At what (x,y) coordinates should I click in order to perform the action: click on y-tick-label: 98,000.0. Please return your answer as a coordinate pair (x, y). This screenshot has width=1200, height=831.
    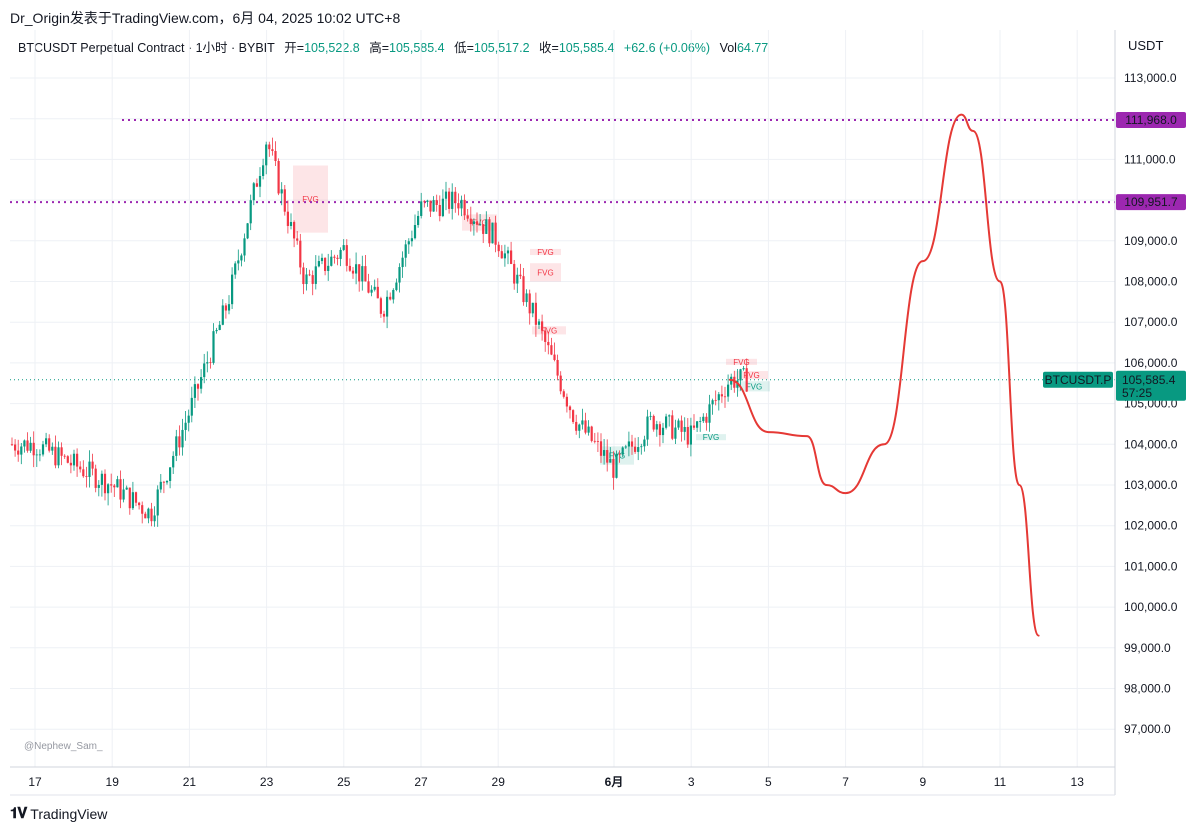
    Looking at the image, I should click on (1147, 689).